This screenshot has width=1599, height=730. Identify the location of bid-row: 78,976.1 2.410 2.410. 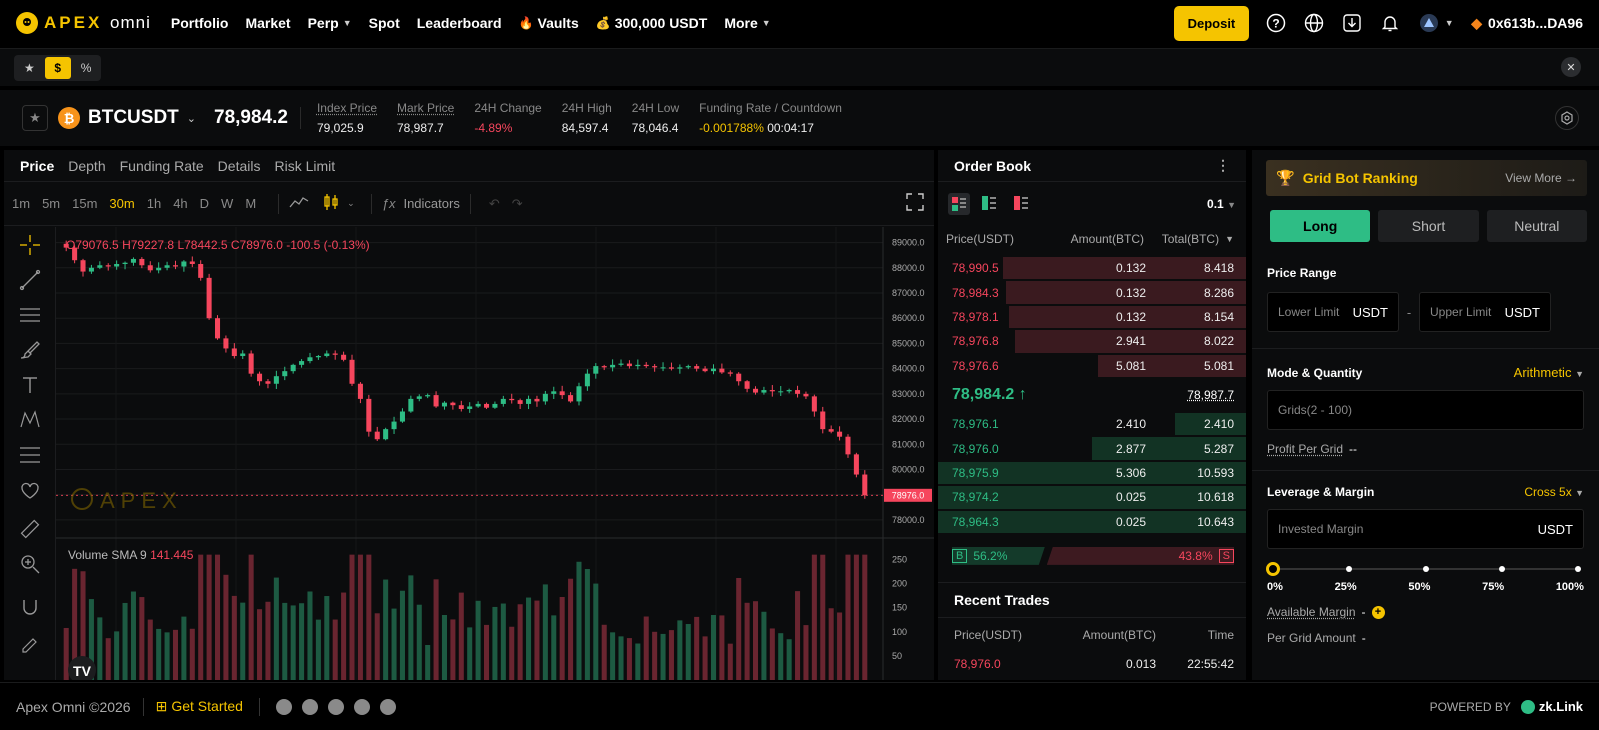
(1092, 424).